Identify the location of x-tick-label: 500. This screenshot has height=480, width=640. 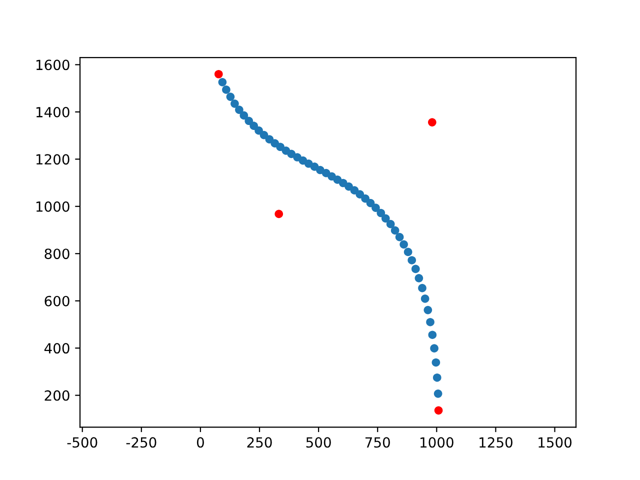
(318, 442).